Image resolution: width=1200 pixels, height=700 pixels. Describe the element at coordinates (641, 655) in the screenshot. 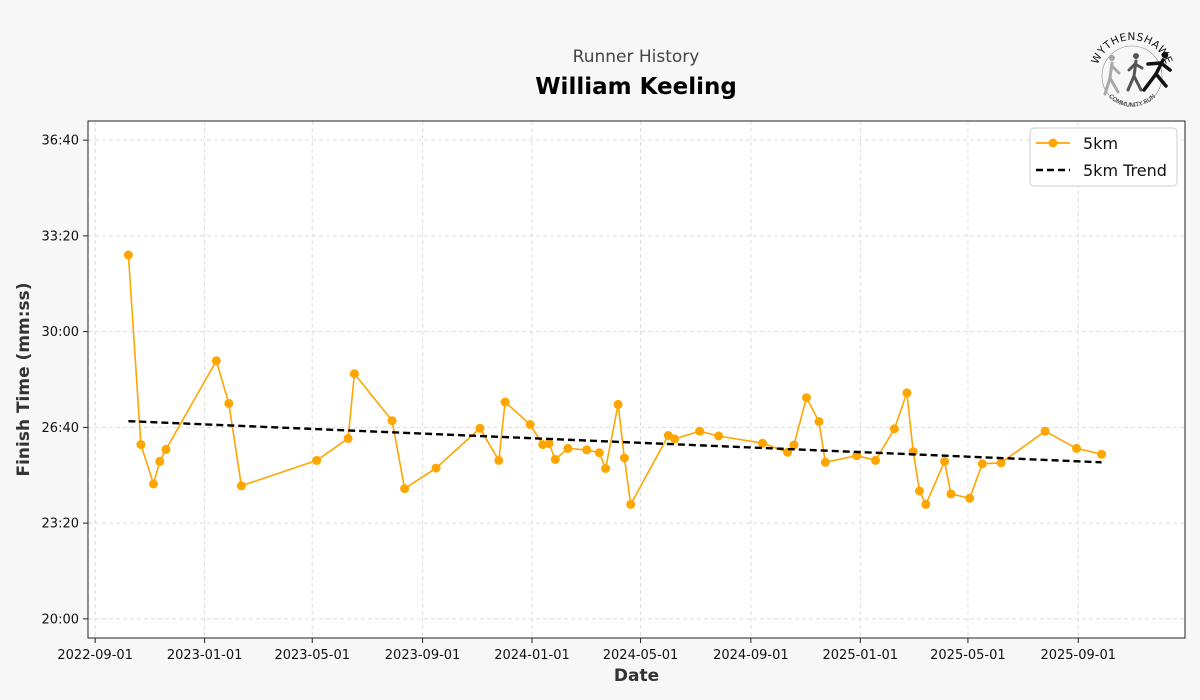

I see `x-tick-label: 2024-05-01` at that location.